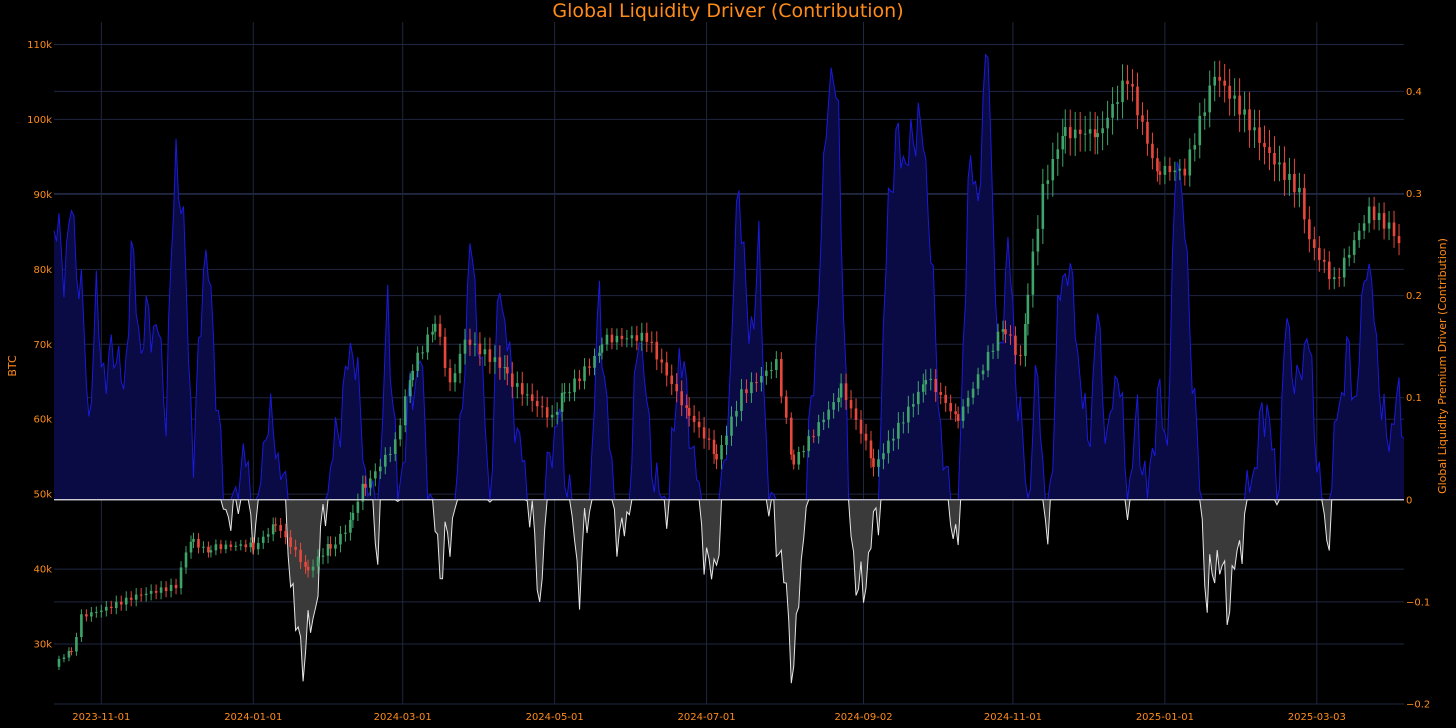 This screenshot has width=1456, height=728. What do you see at coordinates (863, 717) in the screenshot?
I see `x-tick-label: 2024-09-02` at bounding box center [863, 717].